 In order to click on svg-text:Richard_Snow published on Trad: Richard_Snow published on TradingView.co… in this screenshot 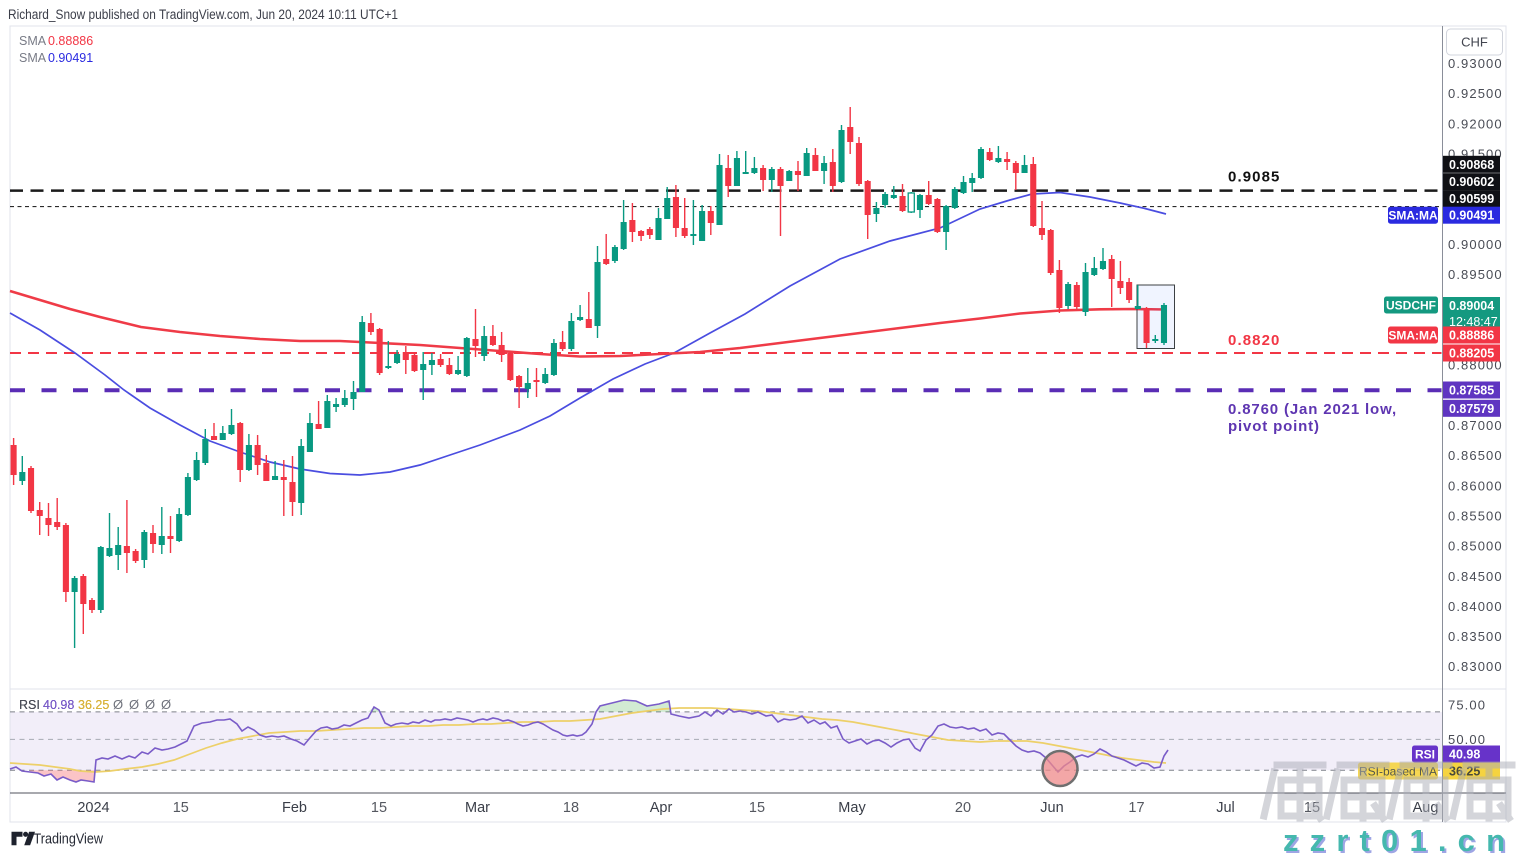, I will do `click(203, 14)`.